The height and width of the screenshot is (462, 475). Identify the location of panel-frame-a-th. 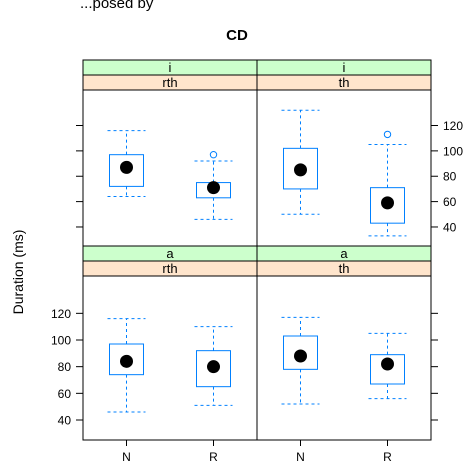
(344, 358).